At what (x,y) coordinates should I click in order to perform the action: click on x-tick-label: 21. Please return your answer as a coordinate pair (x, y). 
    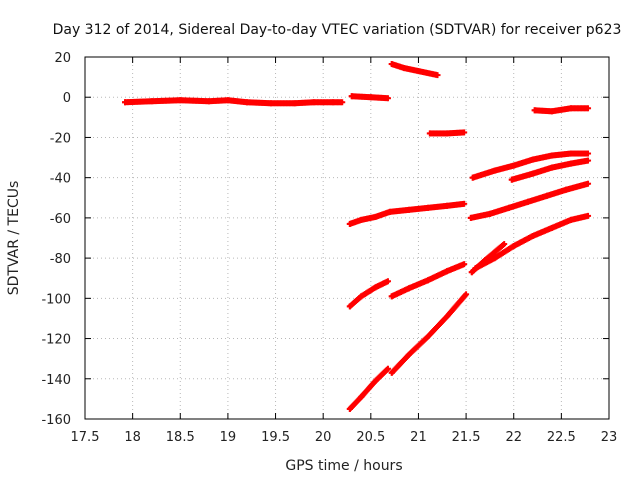
    Looking at the image, I should click on (418, 437).